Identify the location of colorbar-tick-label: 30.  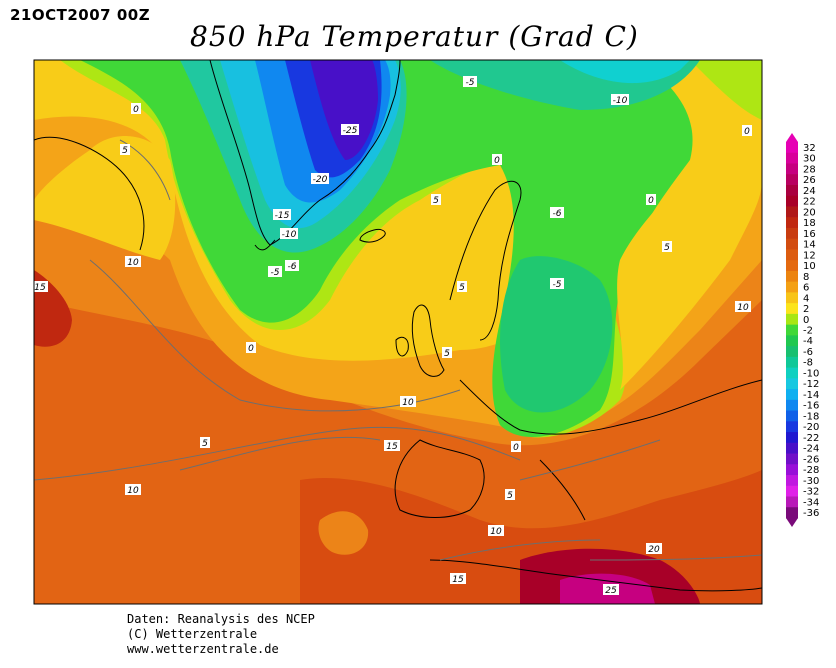
(809, 159).